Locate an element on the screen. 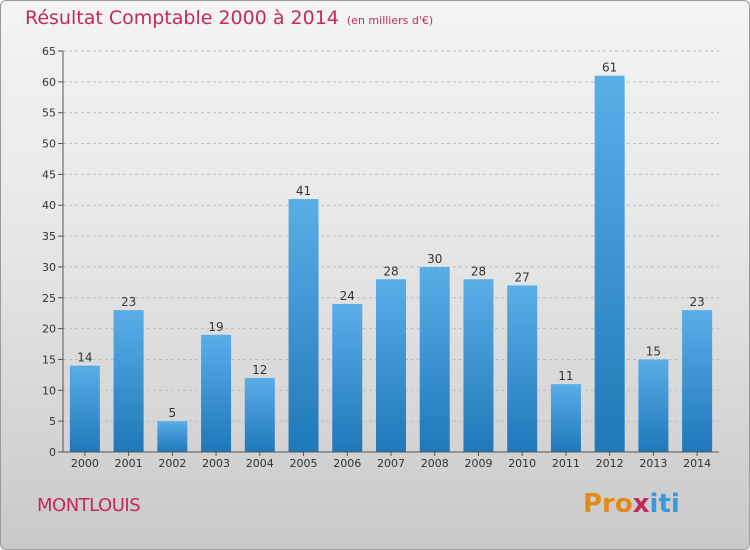 Image resolution: width=750 pixels, height=550 pixels. logo-part: x is located at coordinates (641, 504).